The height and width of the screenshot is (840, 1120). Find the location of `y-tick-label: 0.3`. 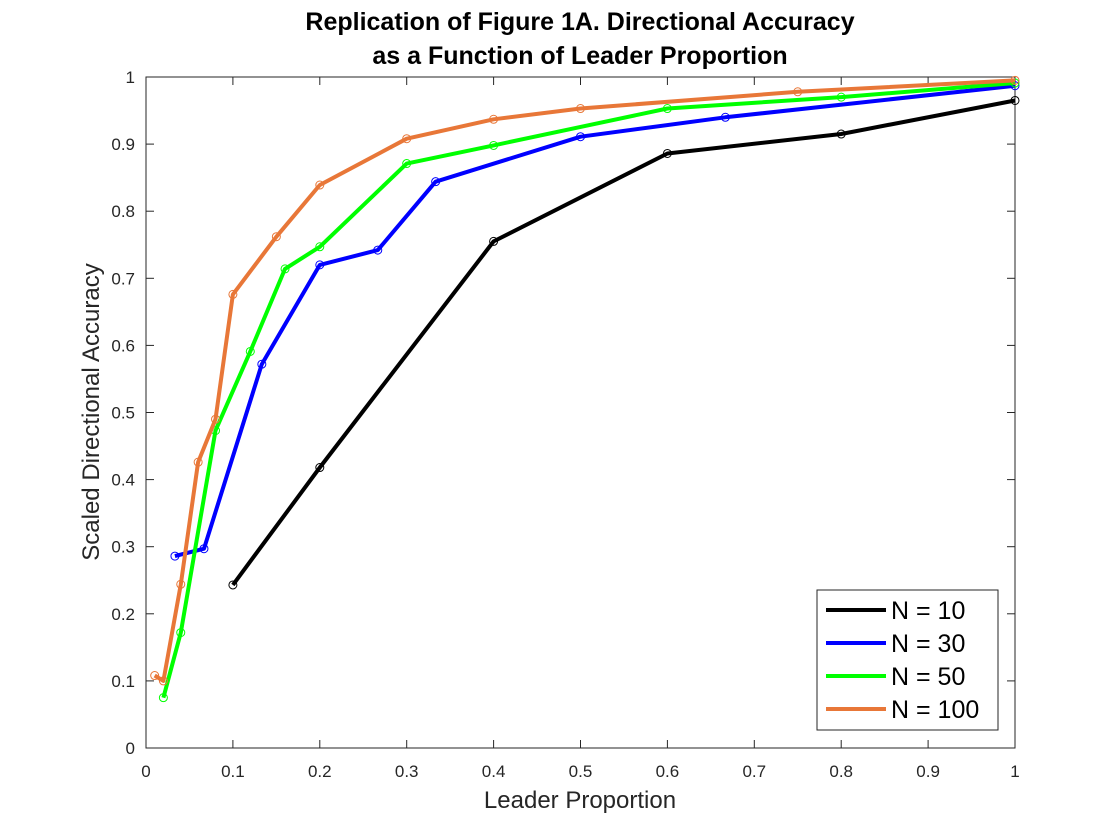

y-tick-label: 0.3 is located at coordinates (123, 547).